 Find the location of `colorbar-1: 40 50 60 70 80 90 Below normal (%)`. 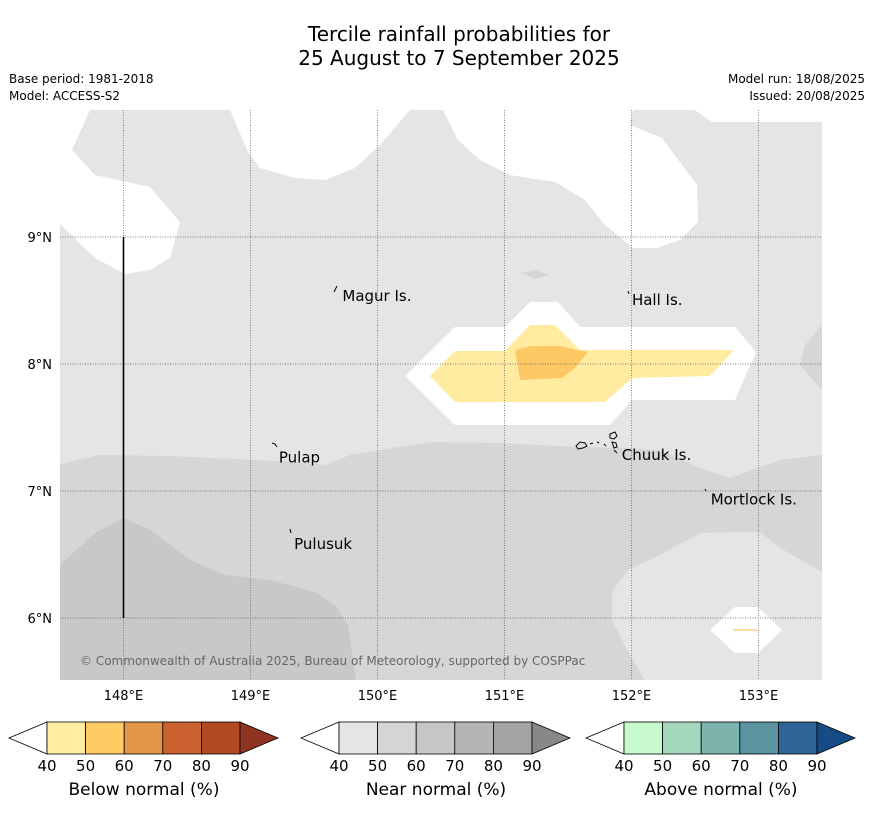

colorbar-1: 40 50 60 70 80 90 Below normal (%) is located at coordinates (143, 763).